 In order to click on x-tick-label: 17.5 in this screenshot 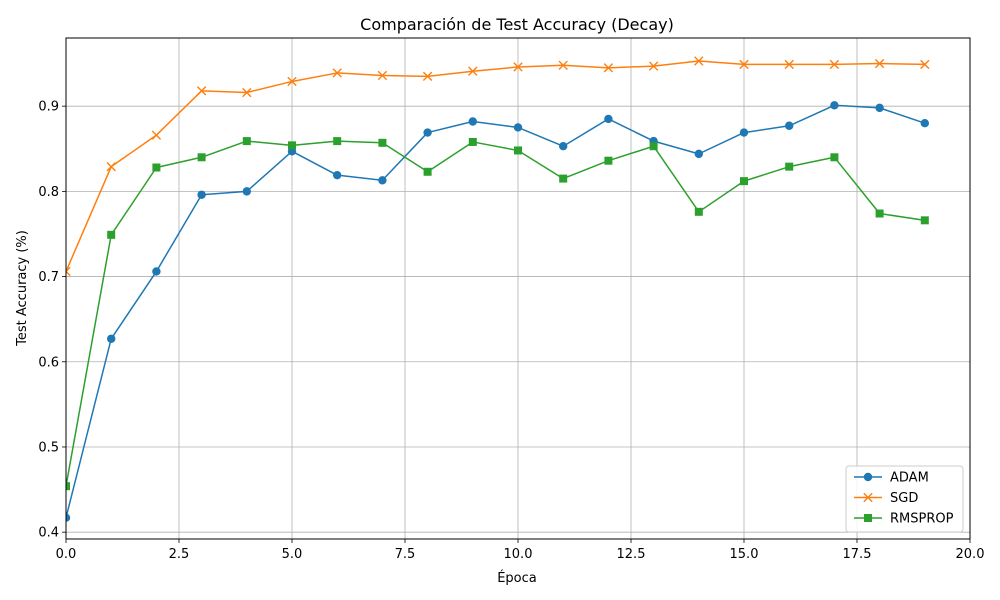, I will do `click(857, 554)`.